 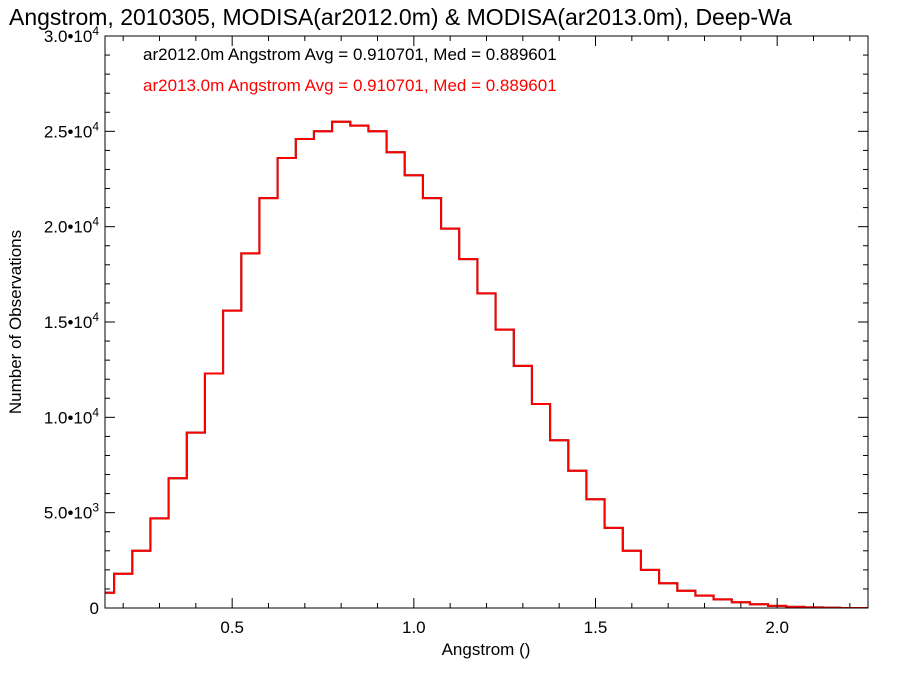 I want to click on x-tick-label: 2.0, so click(x=777, y=627).